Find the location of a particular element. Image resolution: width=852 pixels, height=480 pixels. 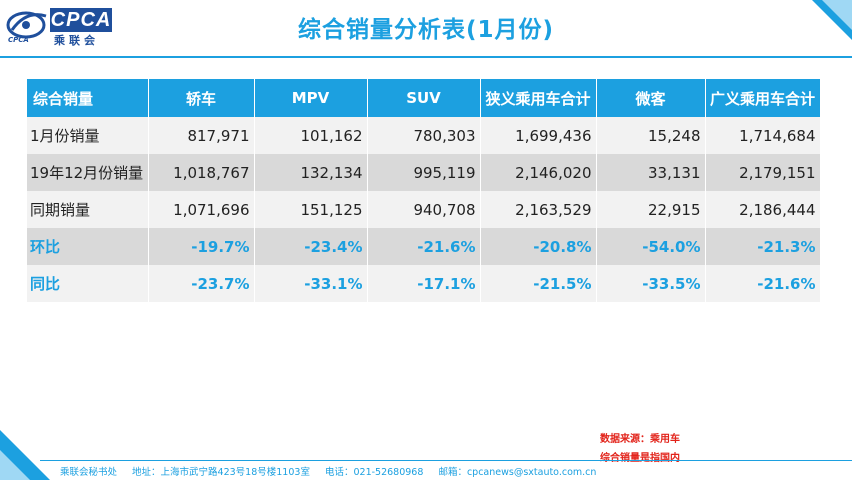

table-cell: -20.8% is located at coordinates (538, 246).